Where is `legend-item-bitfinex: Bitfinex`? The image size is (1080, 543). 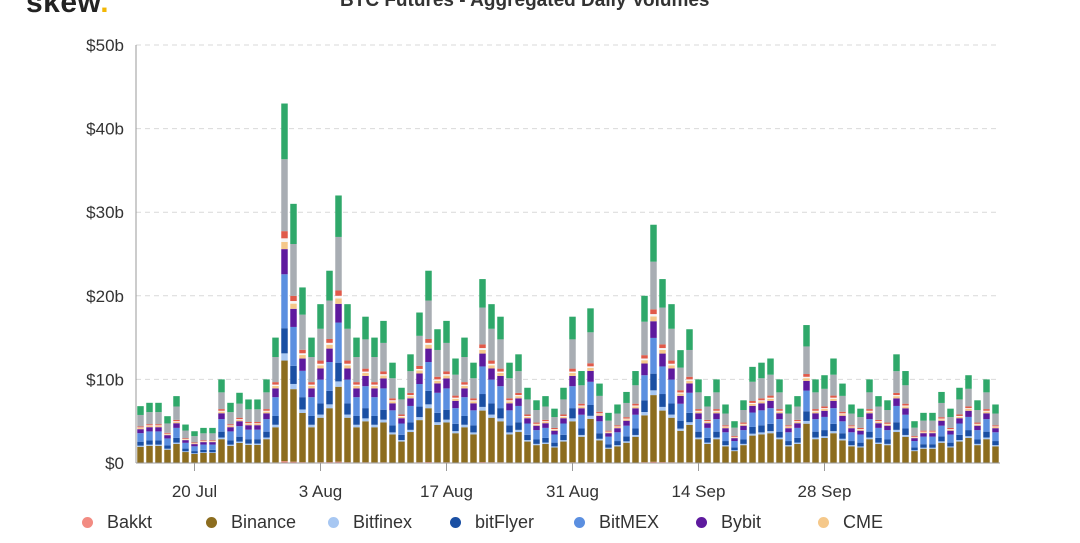 legend-item-bitfinex: Bitfinex is located at coordinates (389, 522).